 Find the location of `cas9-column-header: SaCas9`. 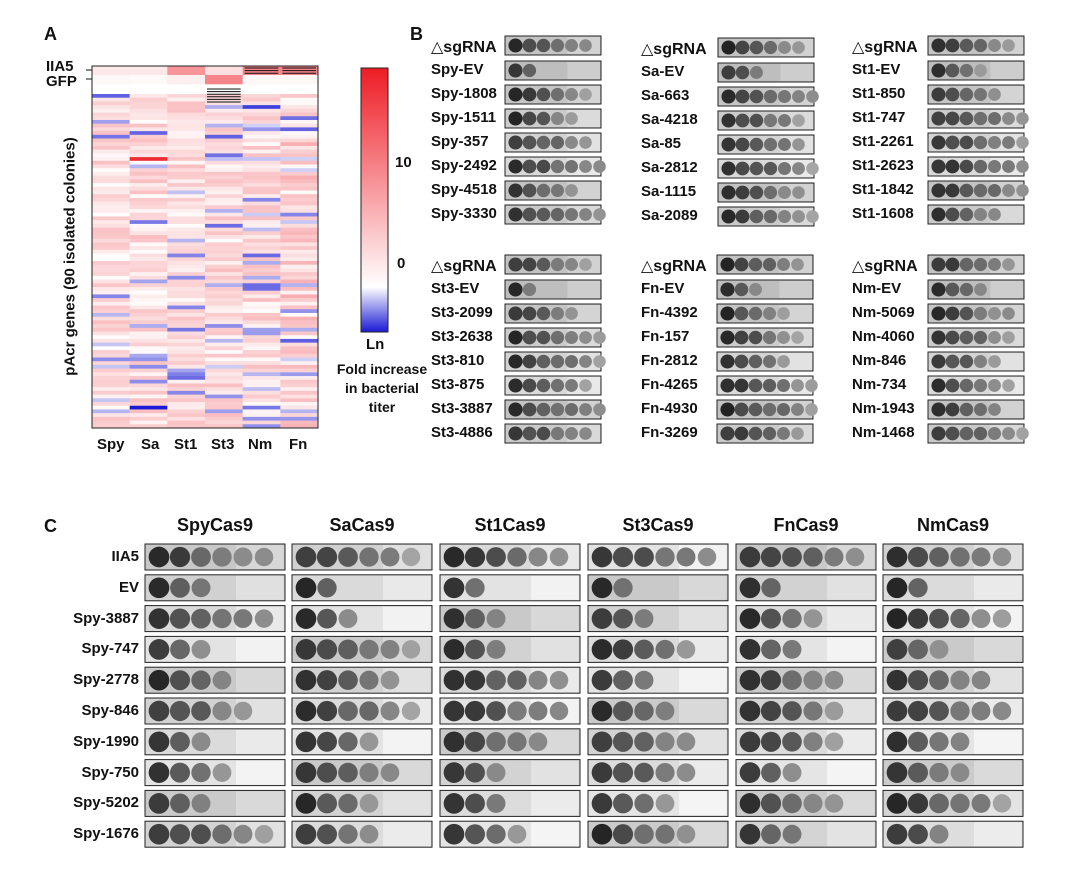

cas9-column-header: SaCas9 is located at coordinates (362, 525).